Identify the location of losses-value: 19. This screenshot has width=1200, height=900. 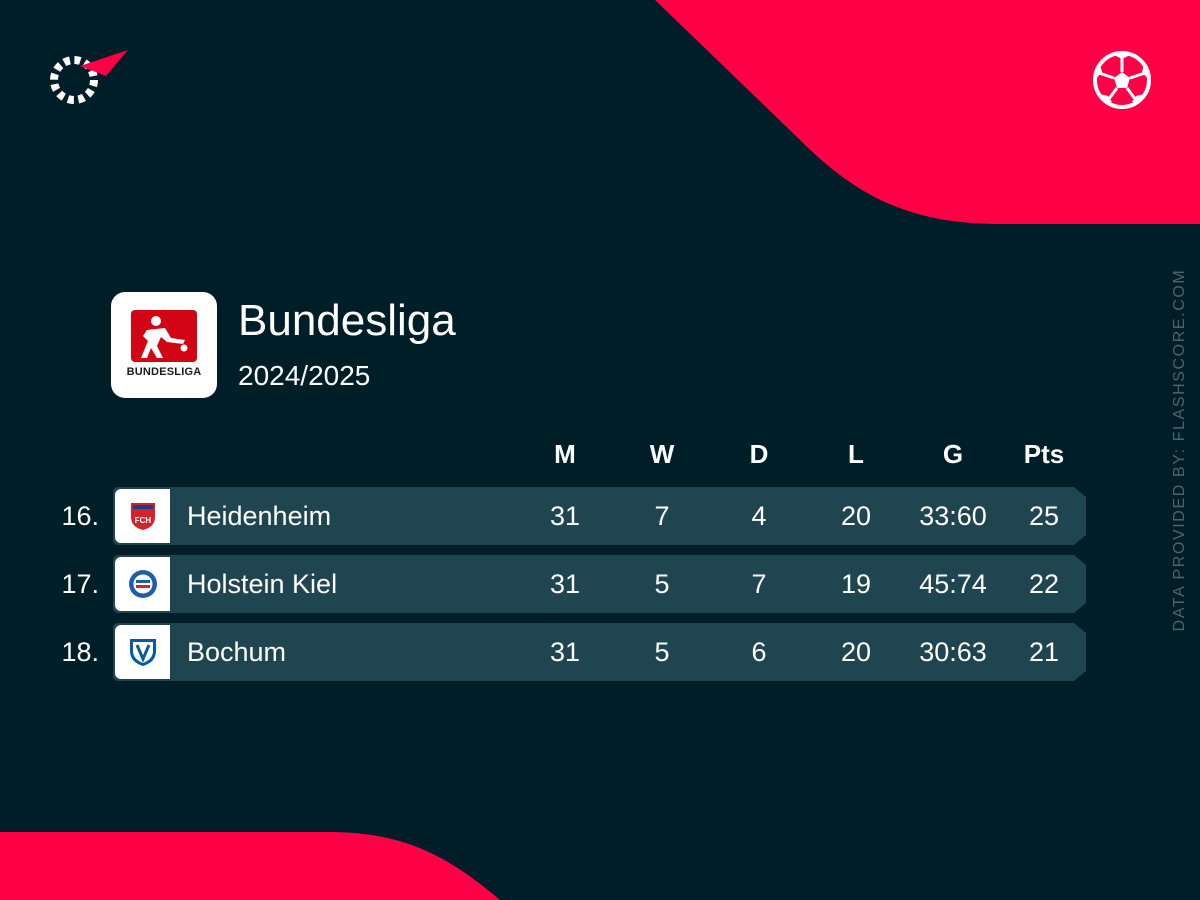
(856, 584).